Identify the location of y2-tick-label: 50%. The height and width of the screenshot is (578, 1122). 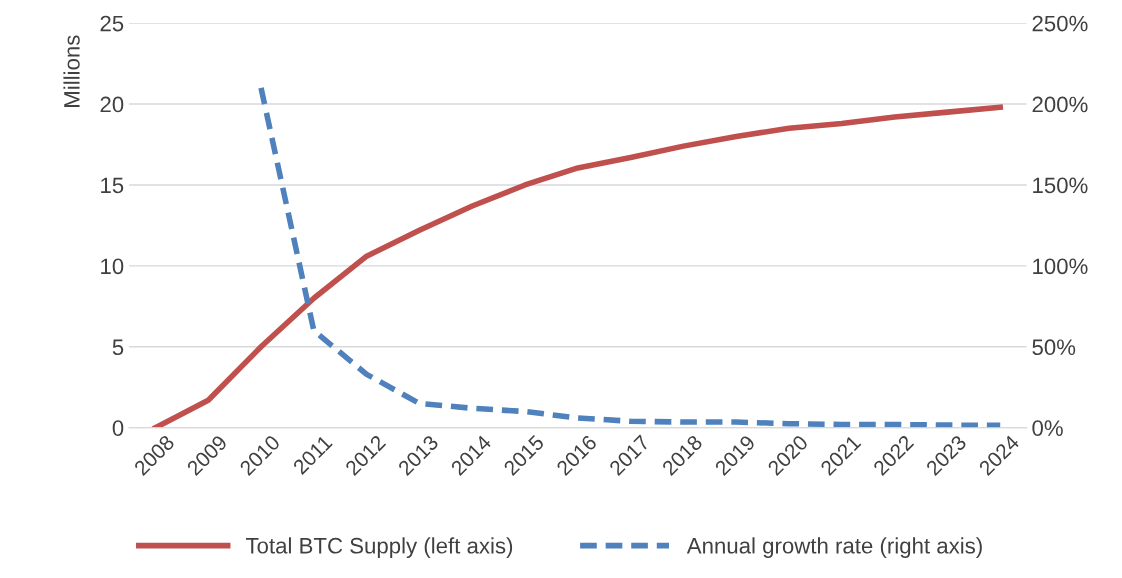
(1054, 347).